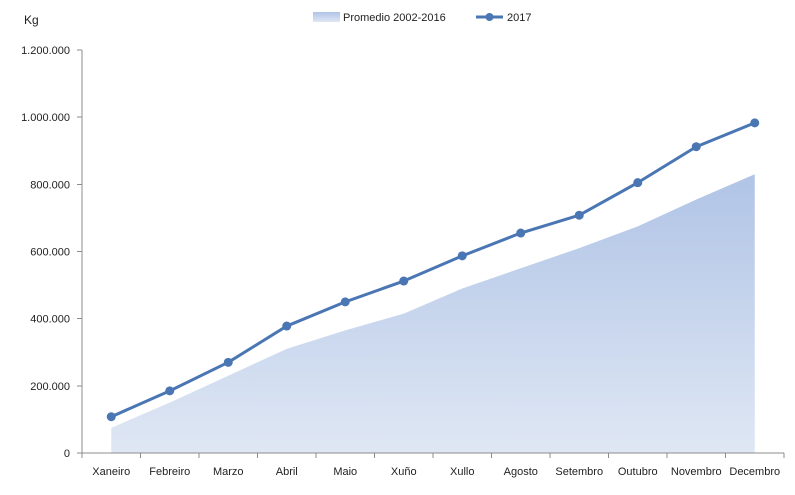 This screenshot has width=795, height=495. I want to click on y-tick-label: 1.200.000, so click(45, 51).